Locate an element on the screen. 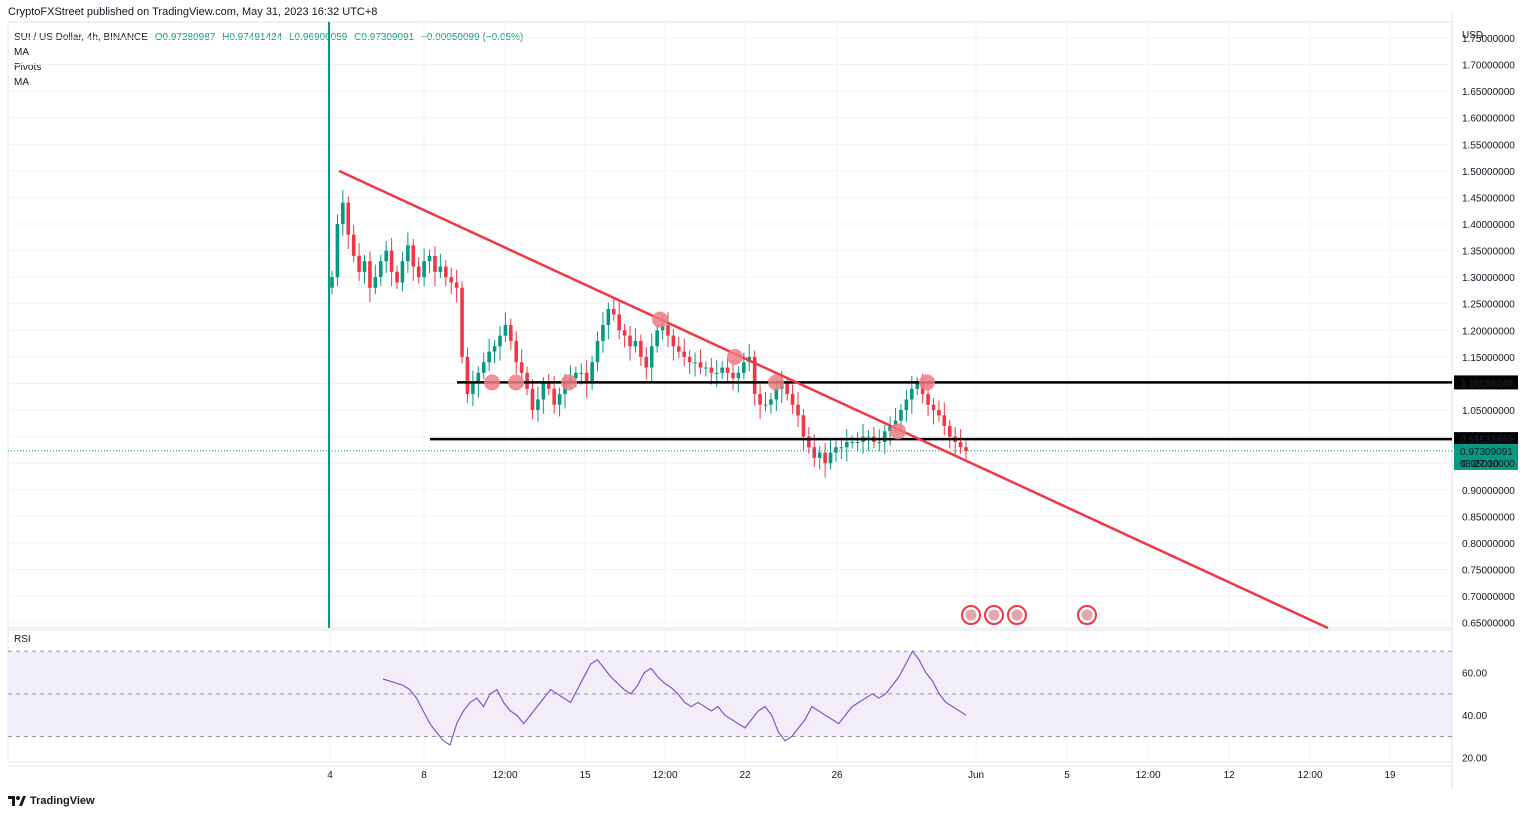 The height and width of the screenshot is (818, 1536). support-tag is located at coordinates (1486, 439).